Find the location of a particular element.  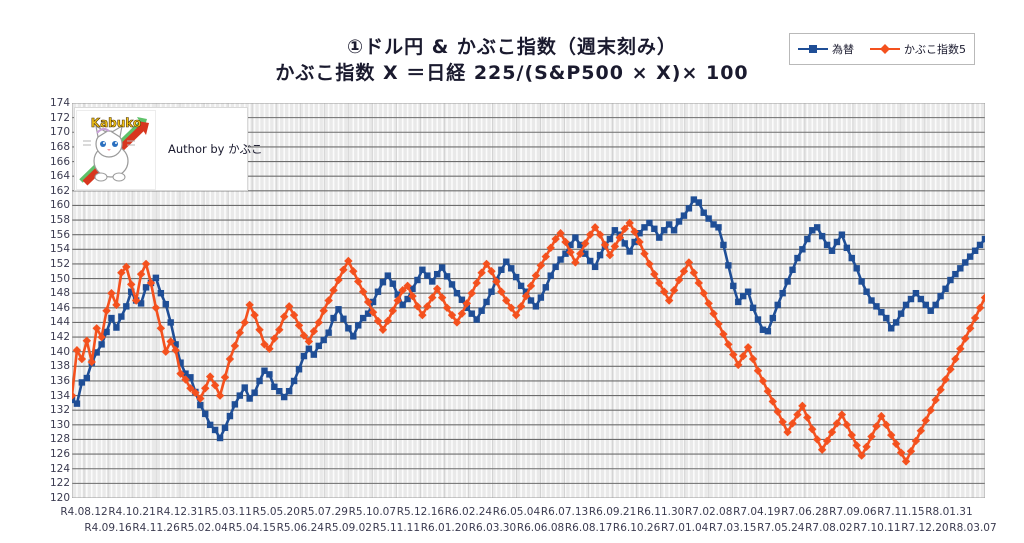

x-tick-label: R6.06.08 is located at coordinates (540, 528).